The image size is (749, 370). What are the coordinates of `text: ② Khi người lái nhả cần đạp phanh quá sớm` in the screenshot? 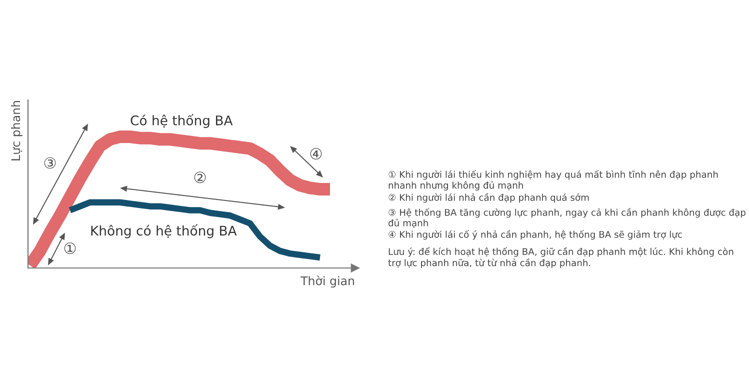 It's located at (488, 198).